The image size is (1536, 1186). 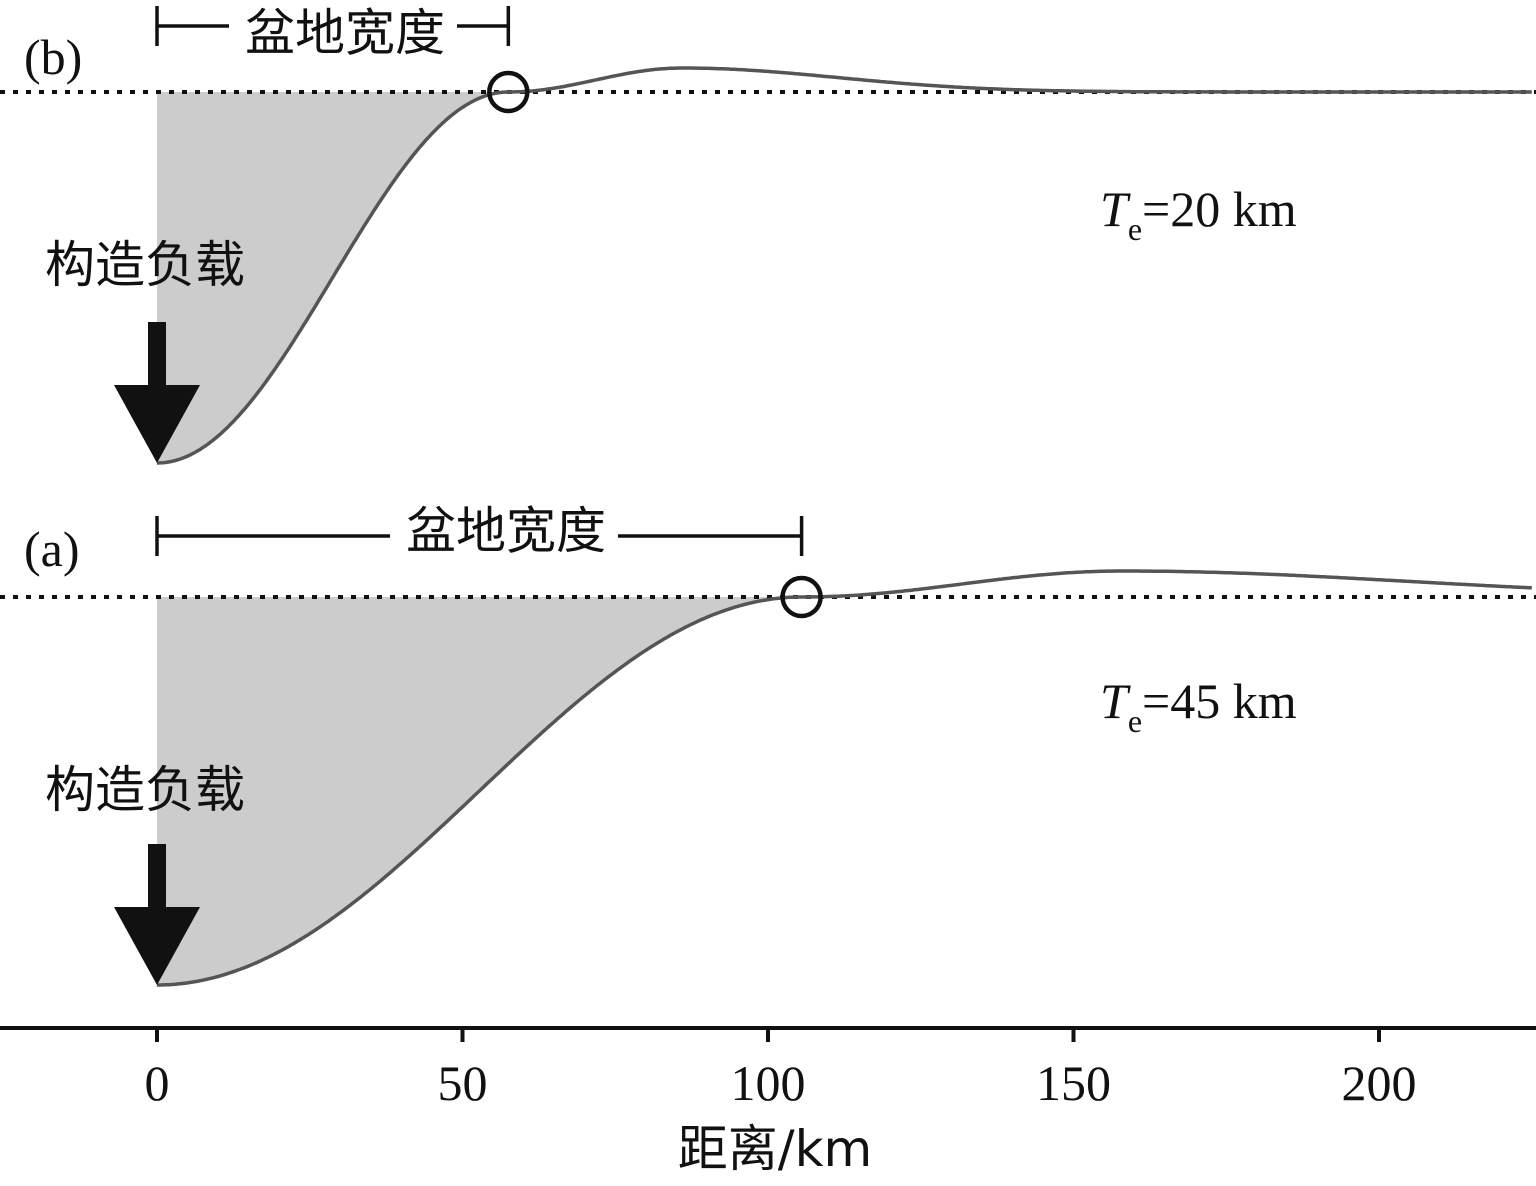 I want to click on x-ticks: 0 50 100 150 200, so click(x=781, y=1069).